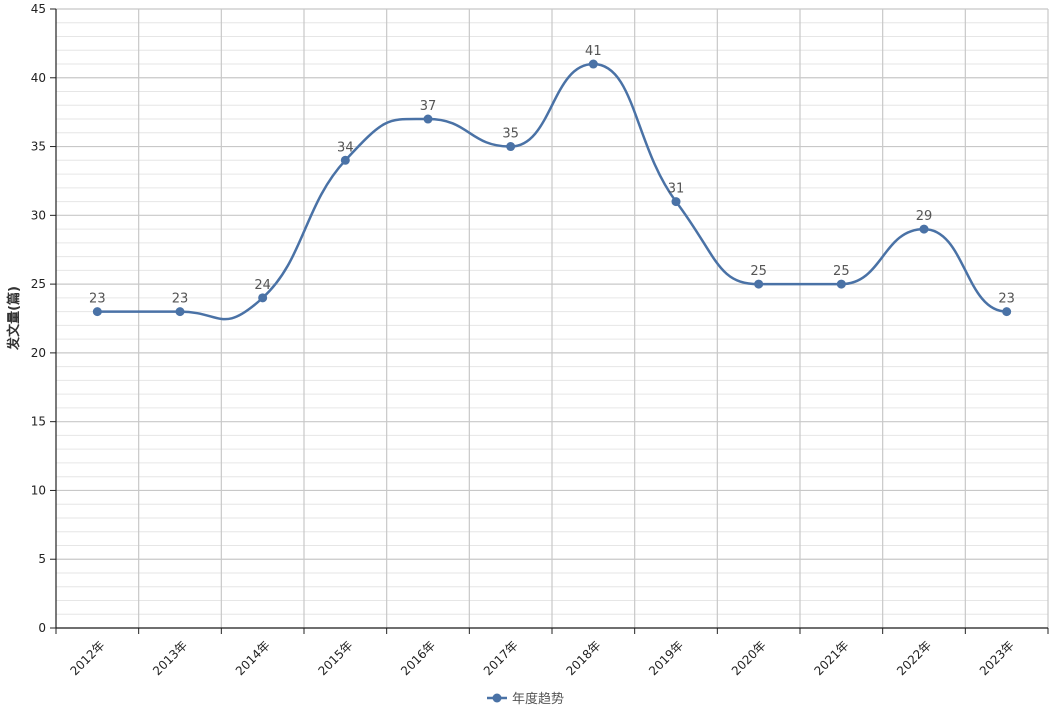 The image size is (1061, 711). What do you see at coordinates (42, 559) in the screenshot?
I see `y-tick-label: 5` at bounding box center [42, 559].